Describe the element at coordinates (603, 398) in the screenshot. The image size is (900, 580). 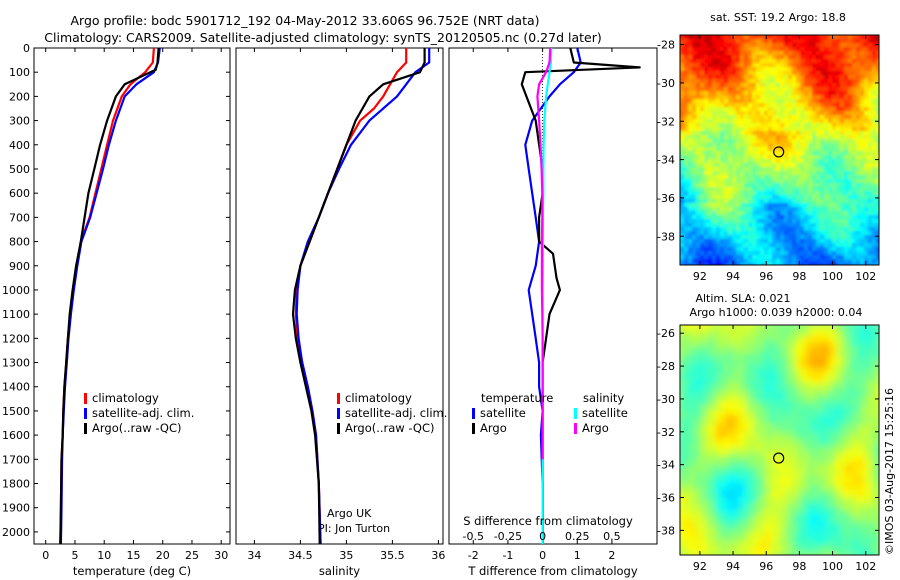
I see `legend-title-salinity: salinity` at that location.